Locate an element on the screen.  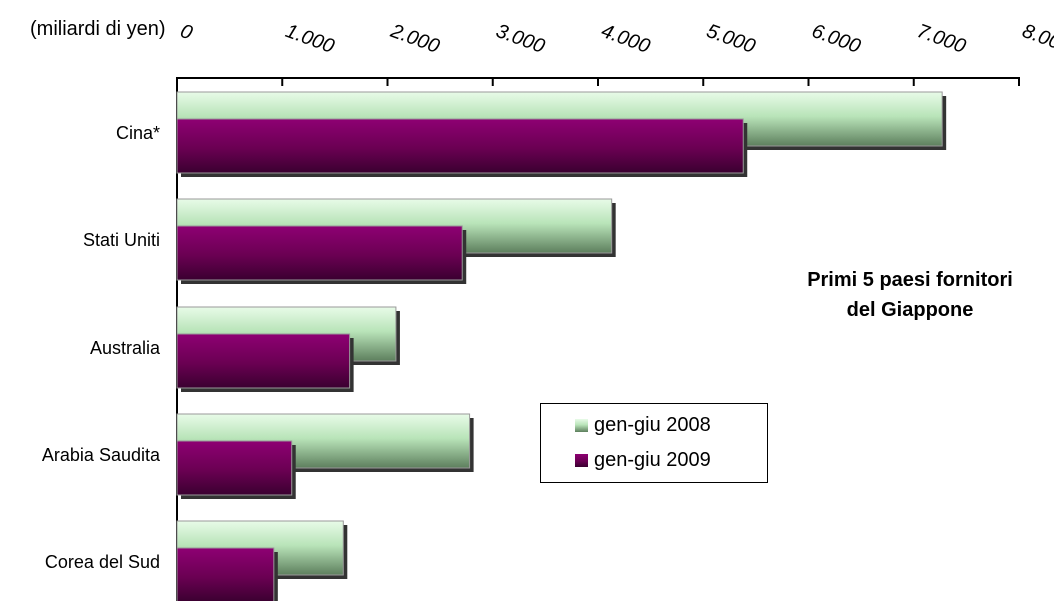
x-tick-label: 8.000 is located at coordinates (1036, 39).